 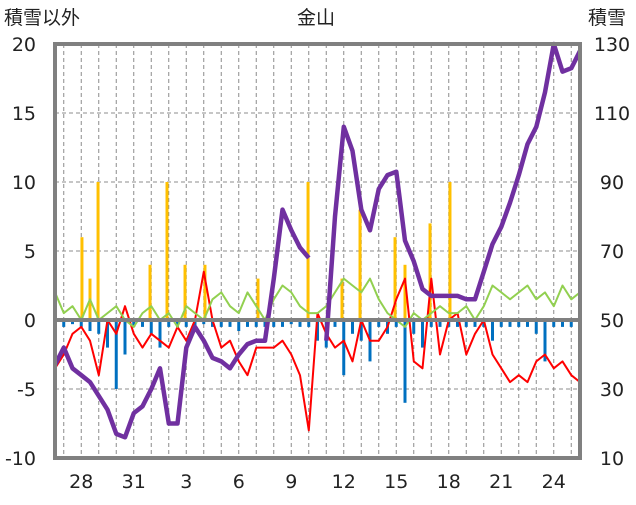 I want to click on left-tick-label: -5, so click(x=26, y=390).